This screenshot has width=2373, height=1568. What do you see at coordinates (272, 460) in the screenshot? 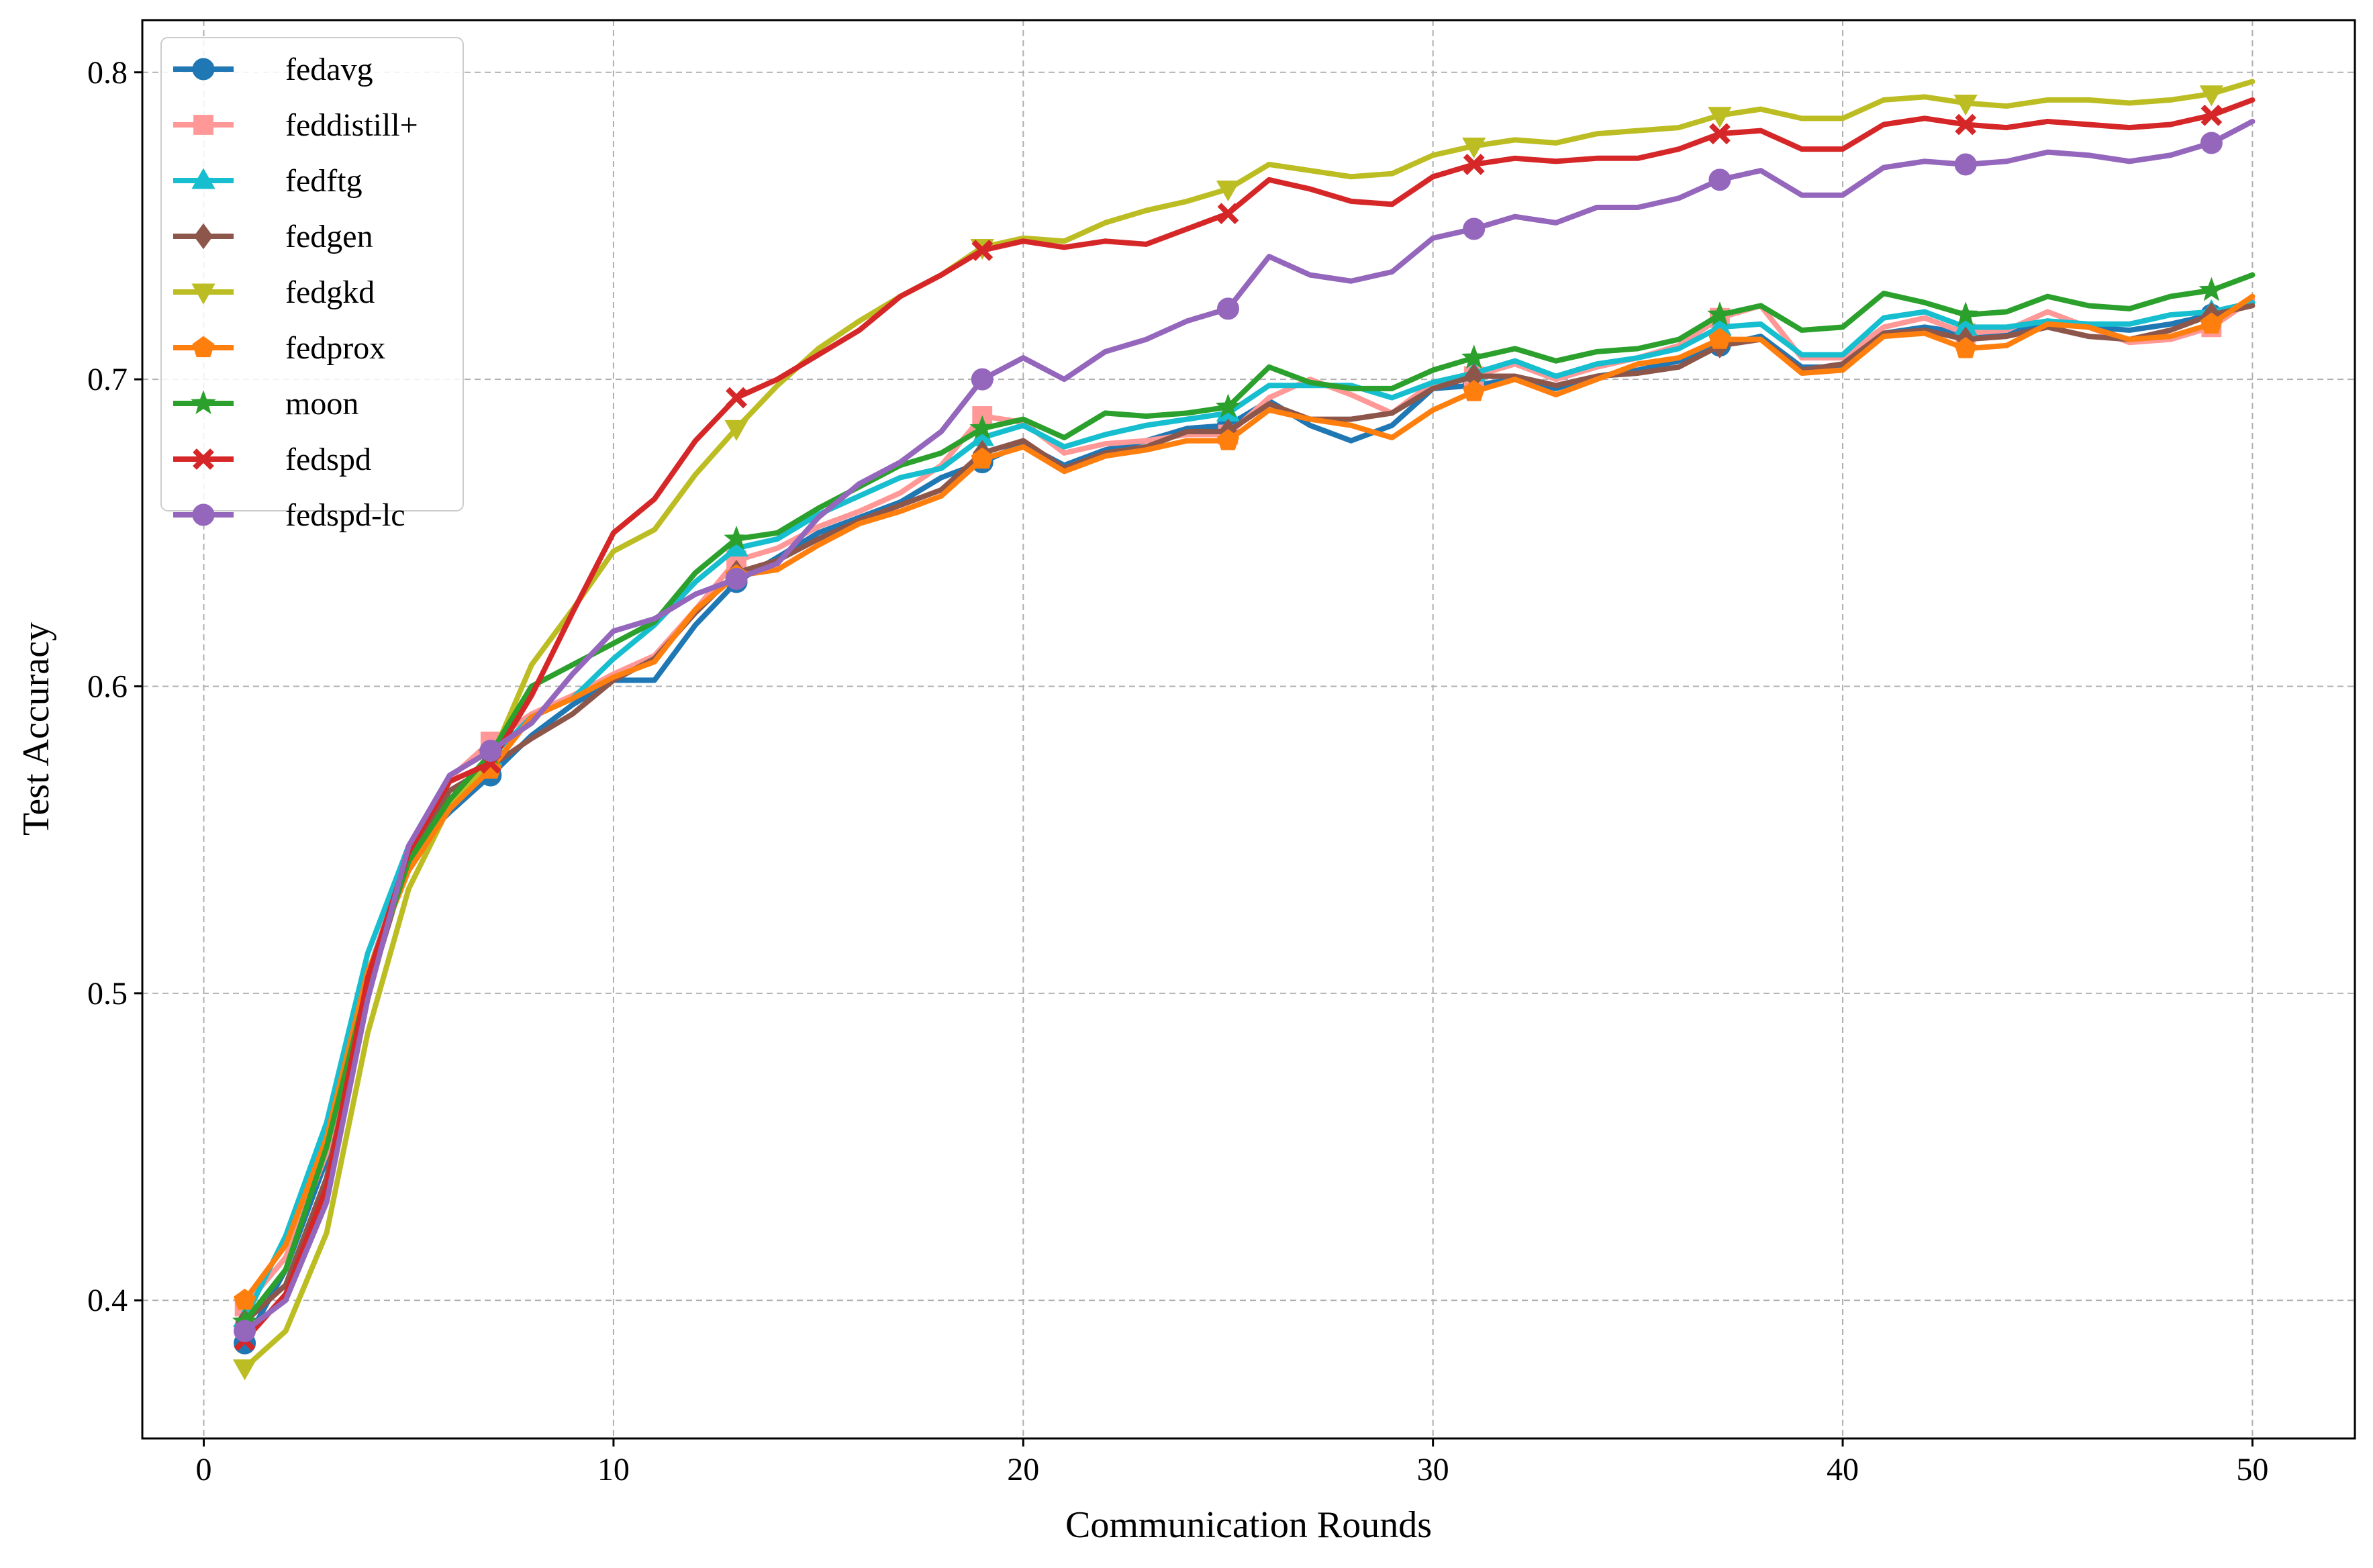
I see `legend-item-fedspd: fedspd` at bounding box center [272, 460].